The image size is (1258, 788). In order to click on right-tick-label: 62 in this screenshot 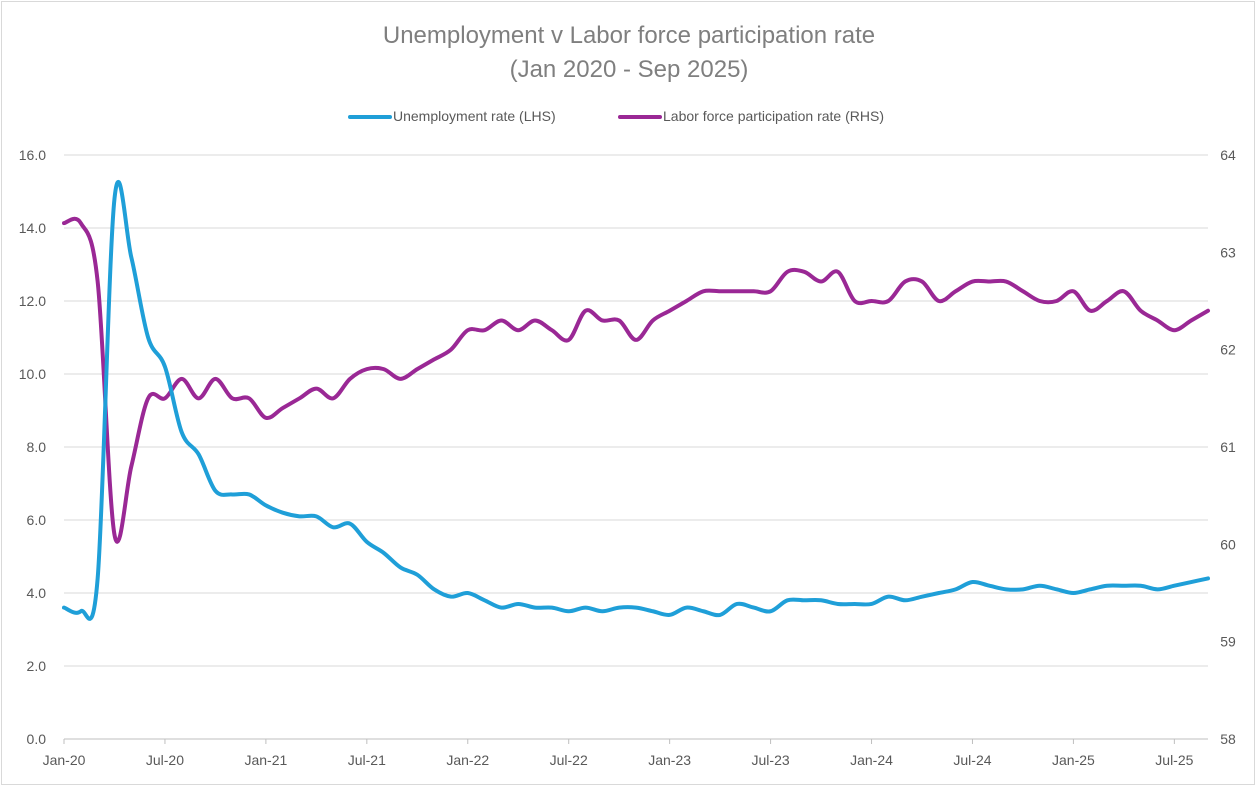, I will do `click(1228, 350)`.